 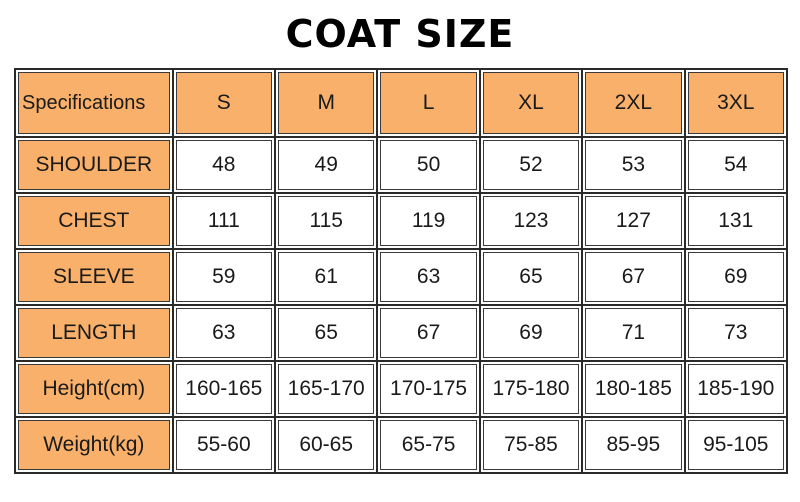 What do you see at coordinates (429, 222) in the screenshot?
I see `value-cell: 119` at bounding box center [429, 222].